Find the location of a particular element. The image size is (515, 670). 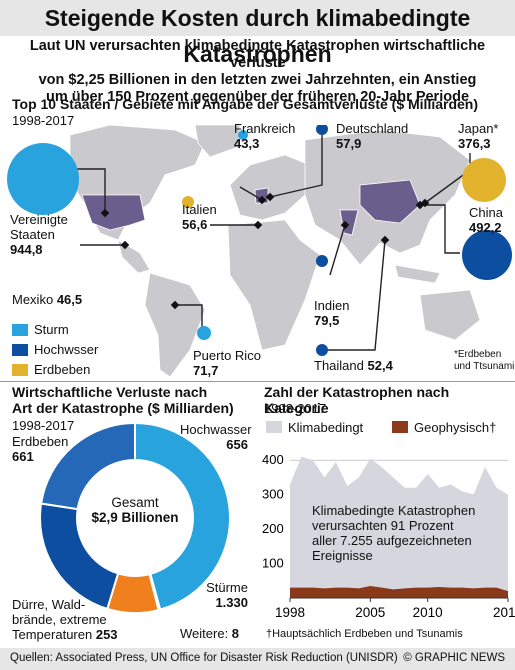

x-tick-label-3: 2017 is located at coordinates (504, 612).